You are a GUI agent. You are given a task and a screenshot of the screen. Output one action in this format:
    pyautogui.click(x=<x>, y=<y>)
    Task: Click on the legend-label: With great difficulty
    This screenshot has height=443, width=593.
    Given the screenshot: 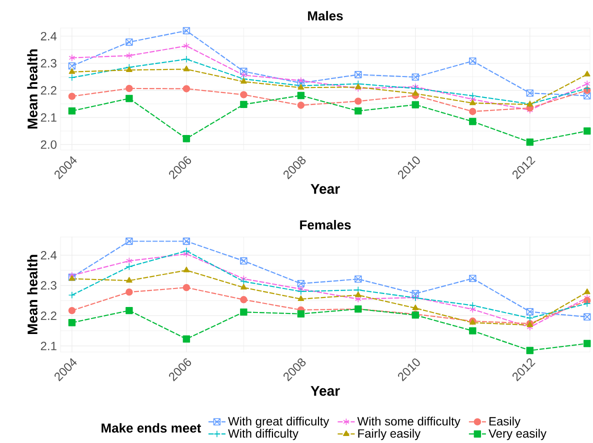 What is the action you would take?
    pyautogui.click(x=279, y=422)
    